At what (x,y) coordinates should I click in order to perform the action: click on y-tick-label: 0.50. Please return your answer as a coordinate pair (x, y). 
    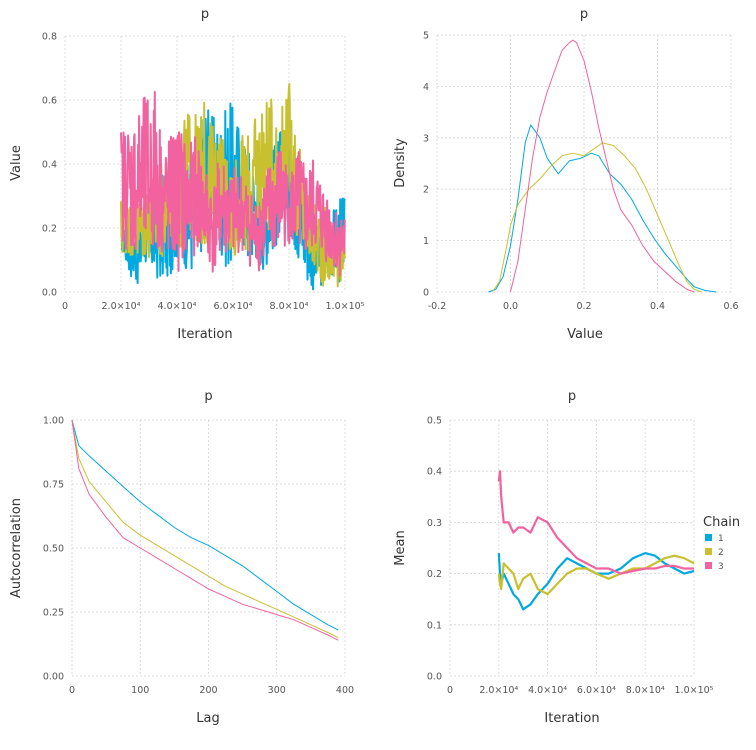
    Looking at the image, I should click on (53, 549).